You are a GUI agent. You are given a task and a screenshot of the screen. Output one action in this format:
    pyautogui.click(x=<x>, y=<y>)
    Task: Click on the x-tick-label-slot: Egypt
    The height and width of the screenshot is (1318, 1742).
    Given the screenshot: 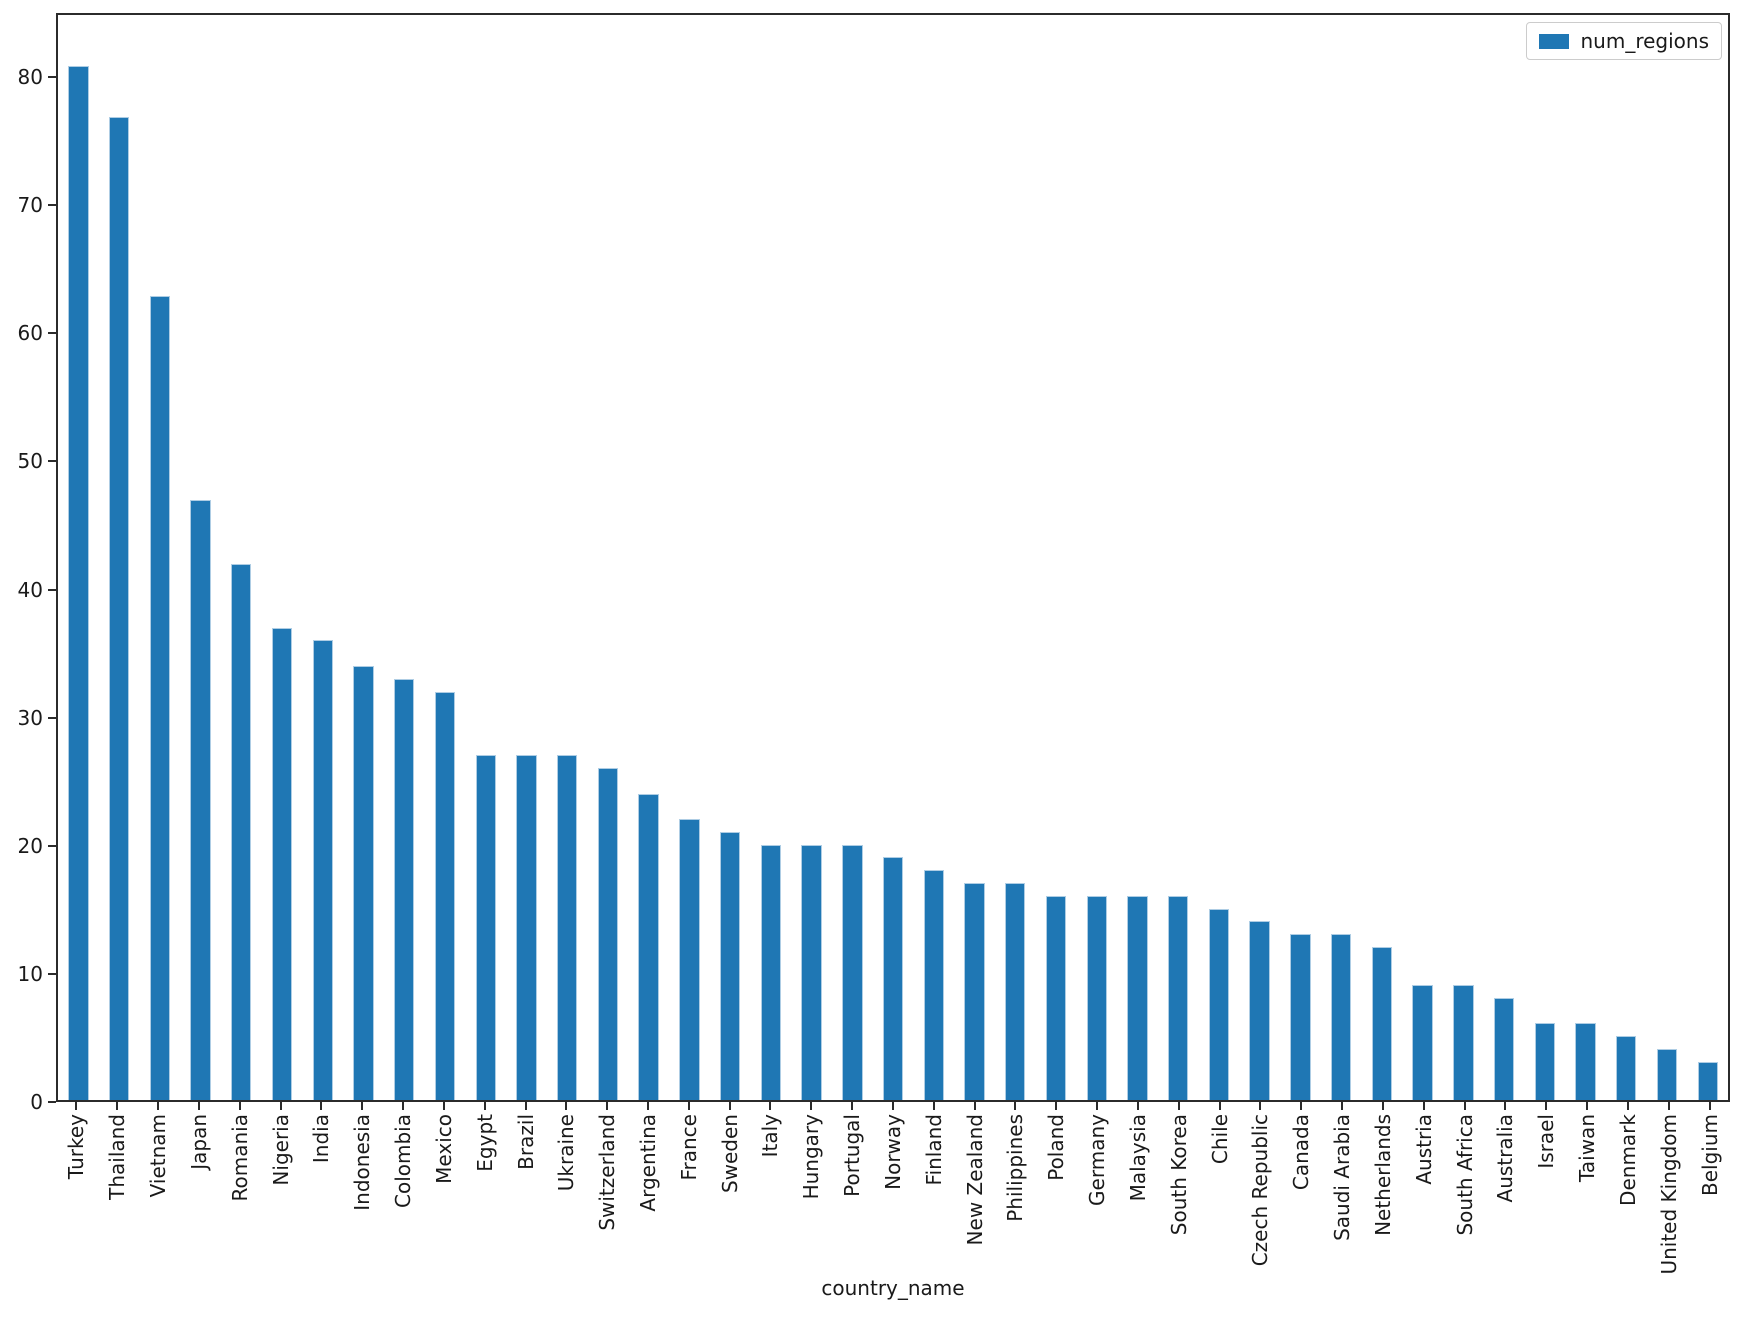 What is the action you would take?
    pyautogui.click(x=484, y=1194)
    